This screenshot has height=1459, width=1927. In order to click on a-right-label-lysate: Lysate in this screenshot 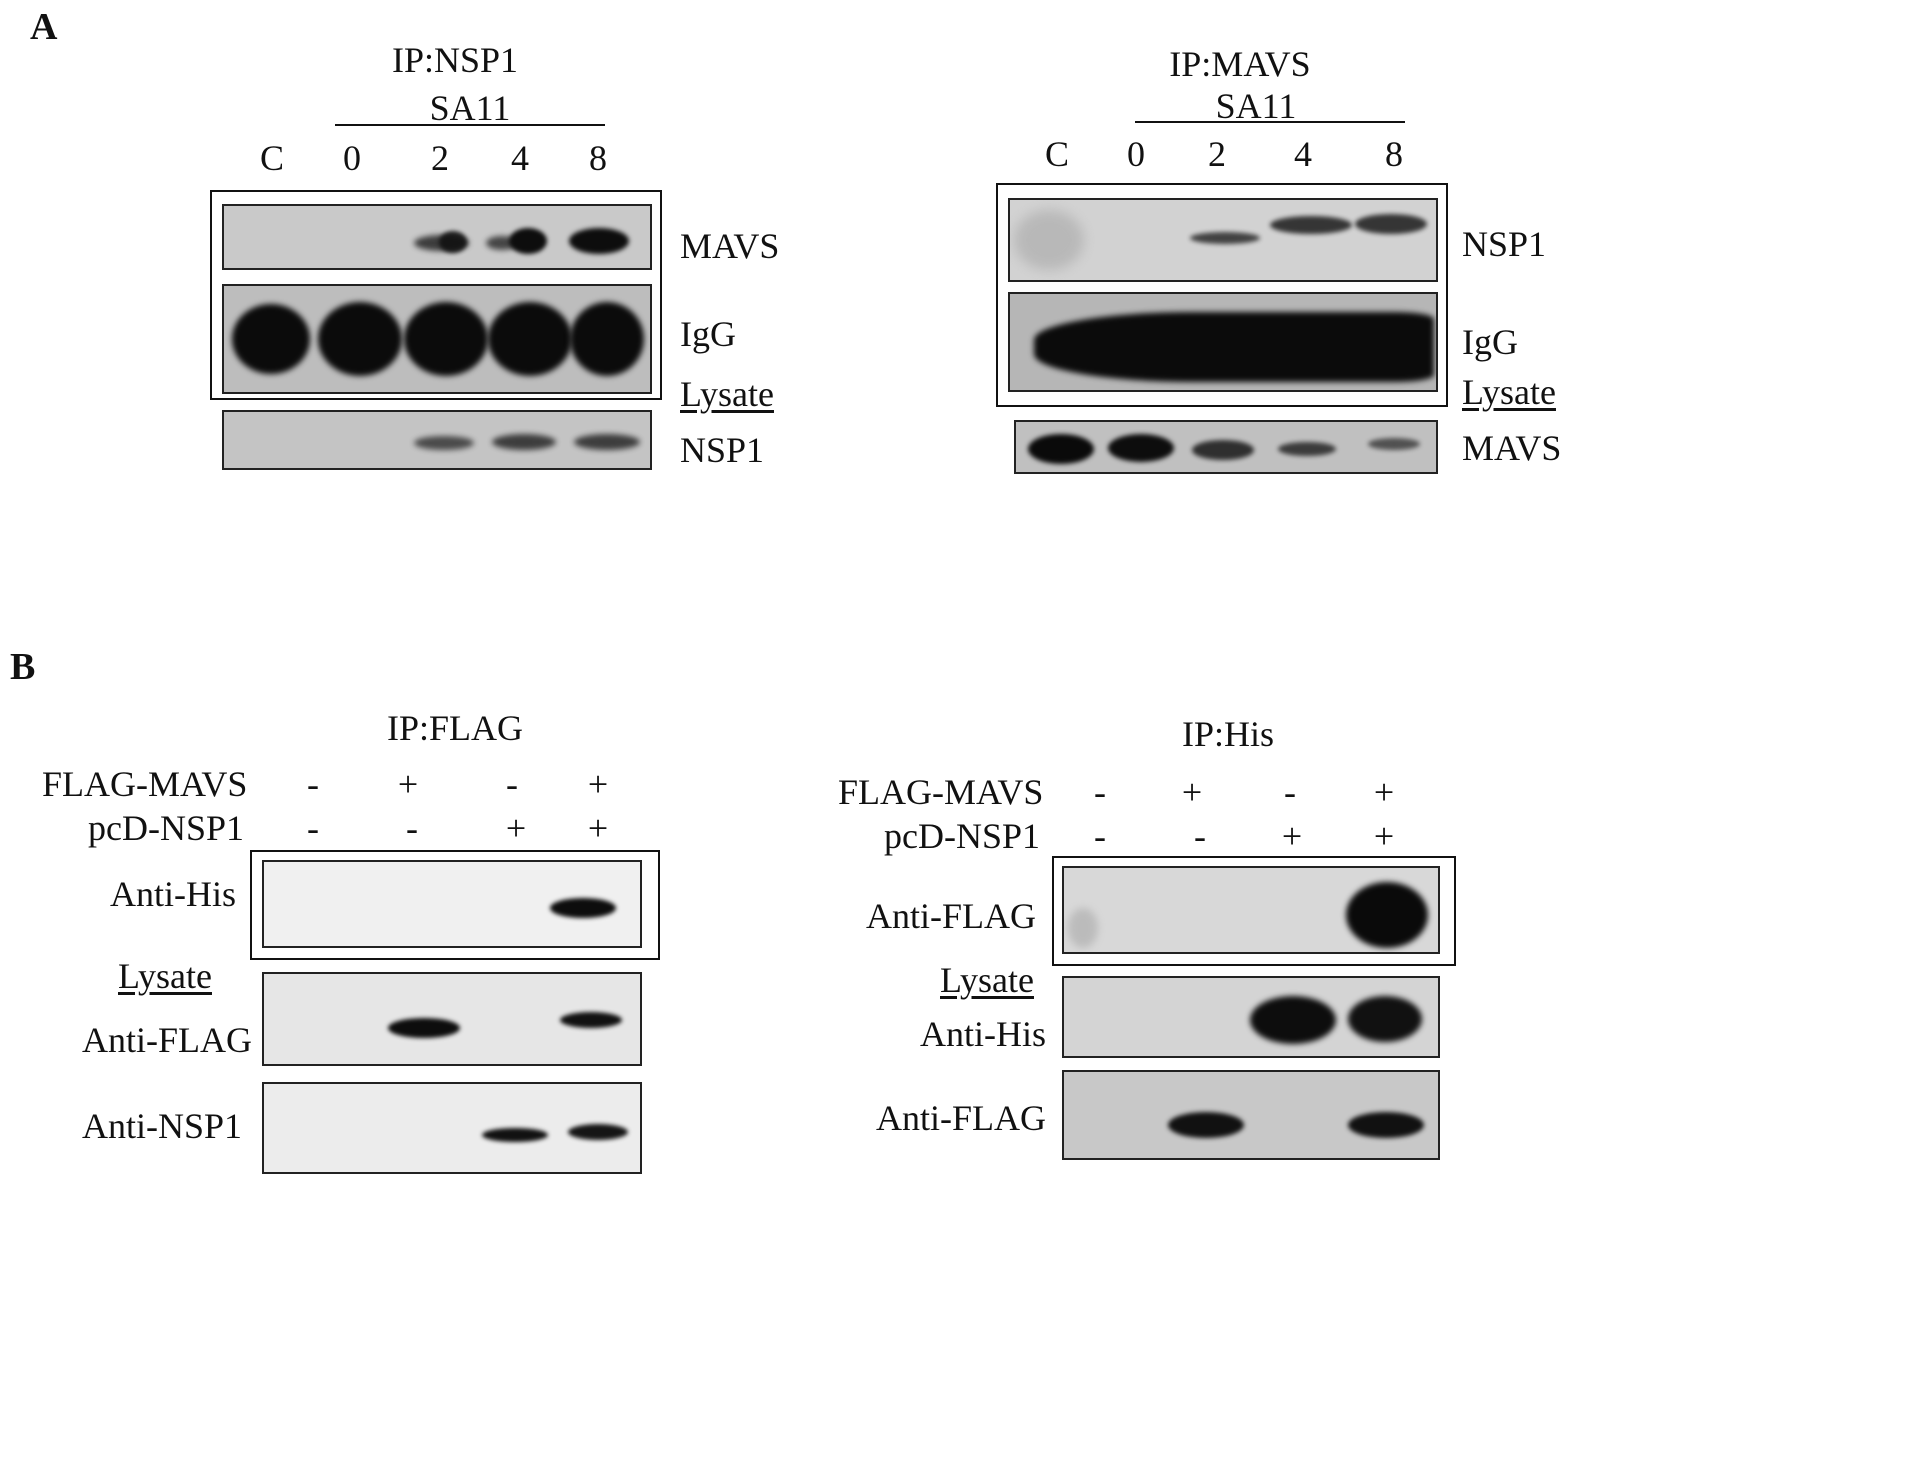, I will do `click(1509, 392)`.